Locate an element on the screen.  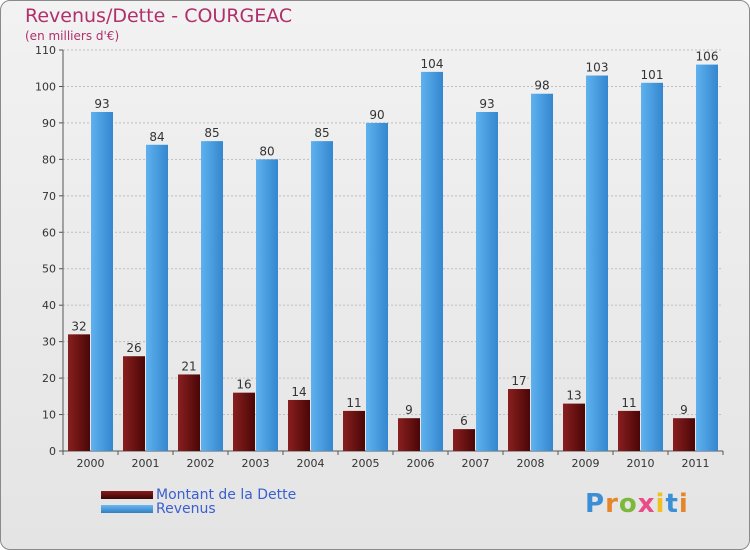
data-label-debt: 13 is located at coordinates (573, 396).